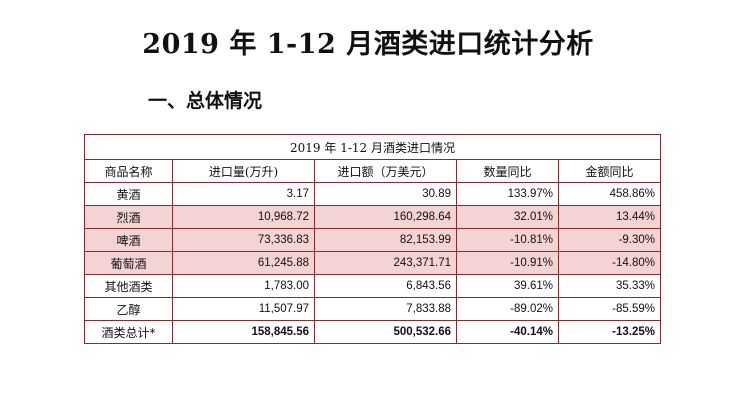  I want to click on quantity-yoy-cell: -10.91%, so click(507, 263).